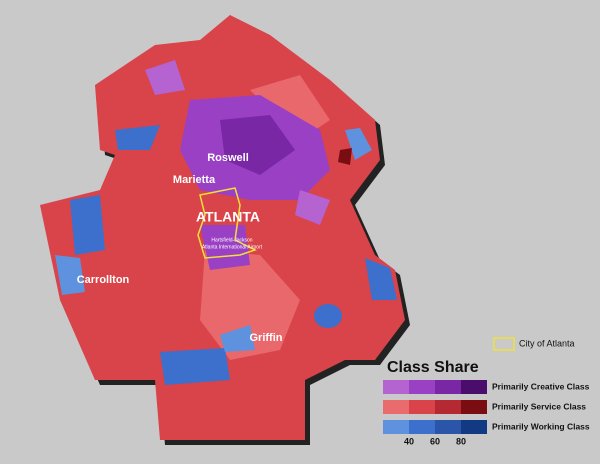 The height and width of the screenshot is (464, 600). I want to click on airport-label: Atlanta International Airport, so click(232, 247).